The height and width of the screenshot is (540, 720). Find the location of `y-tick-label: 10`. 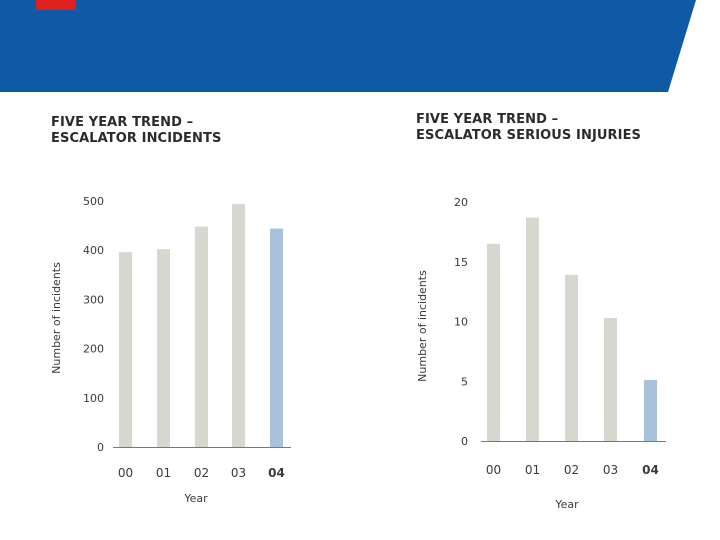

y-tick-label: 10 is located at coordinates (461, 322).